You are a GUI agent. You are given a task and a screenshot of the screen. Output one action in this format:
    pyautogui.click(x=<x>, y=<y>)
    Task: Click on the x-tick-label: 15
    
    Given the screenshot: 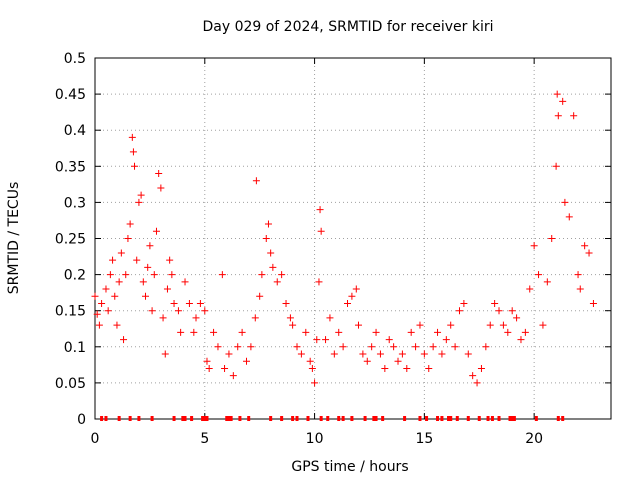 What is the action you would take?
    pyautogui.click(x=424, y=439)
    